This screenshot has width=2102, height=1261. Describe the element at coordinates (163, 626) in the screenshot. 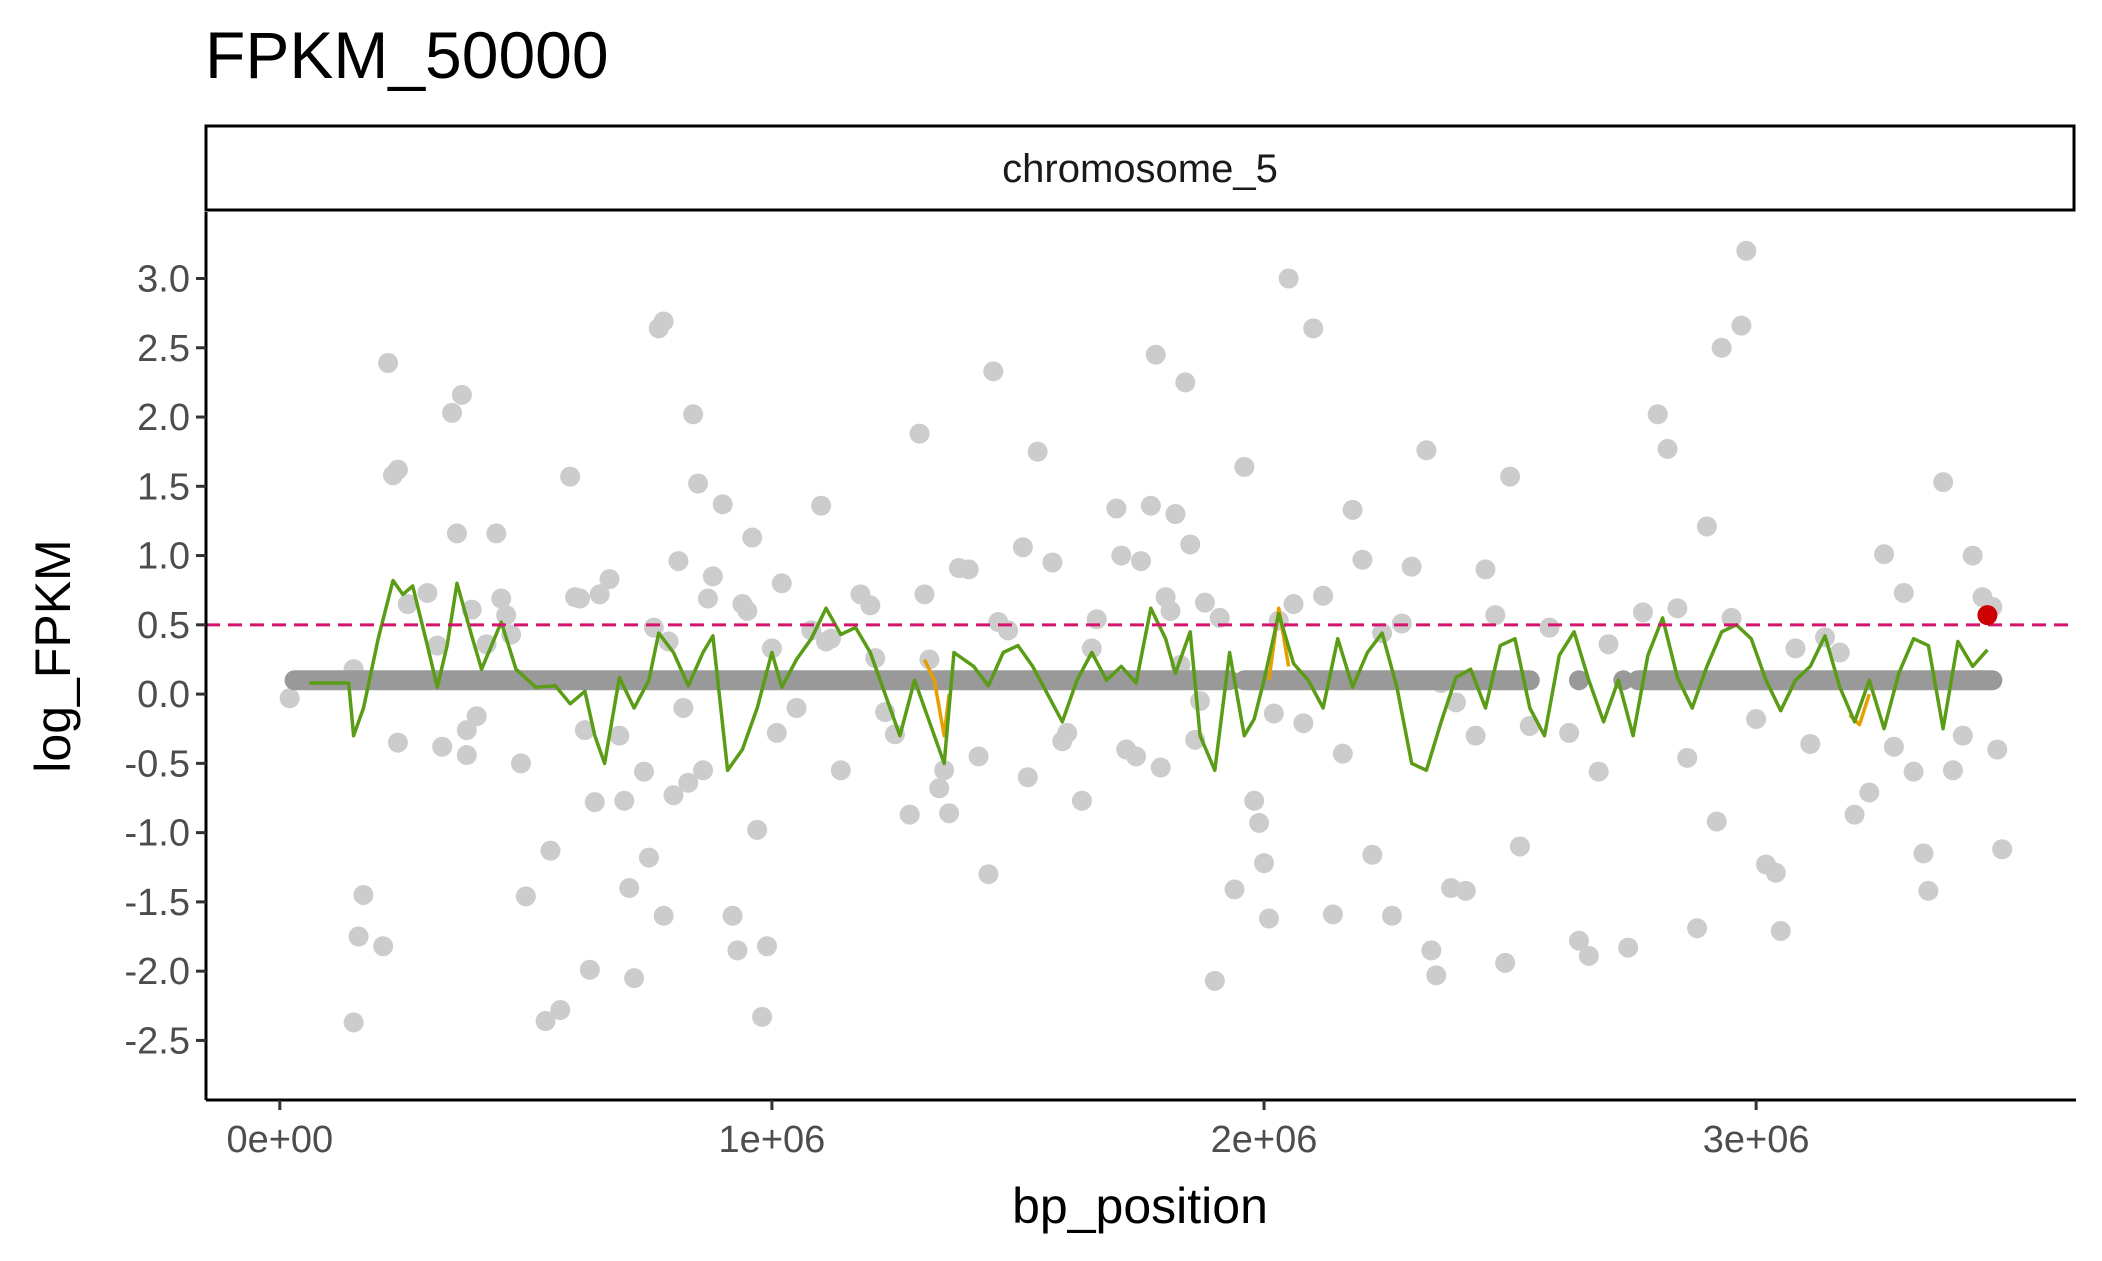

I see `y-tick-label: 0.5` at that location.